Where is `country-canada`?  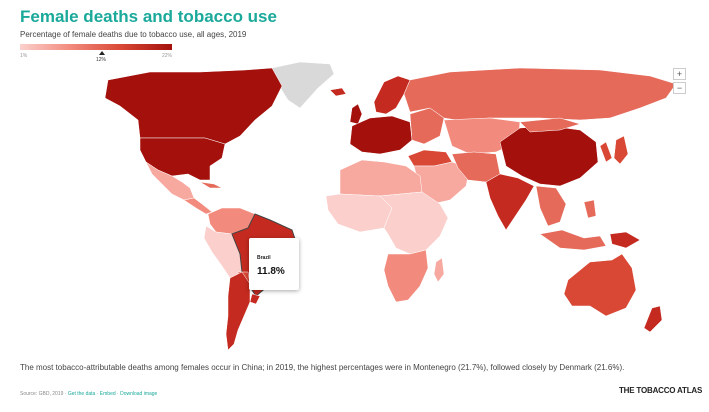 country-canada is located at coordinates (193, 106).